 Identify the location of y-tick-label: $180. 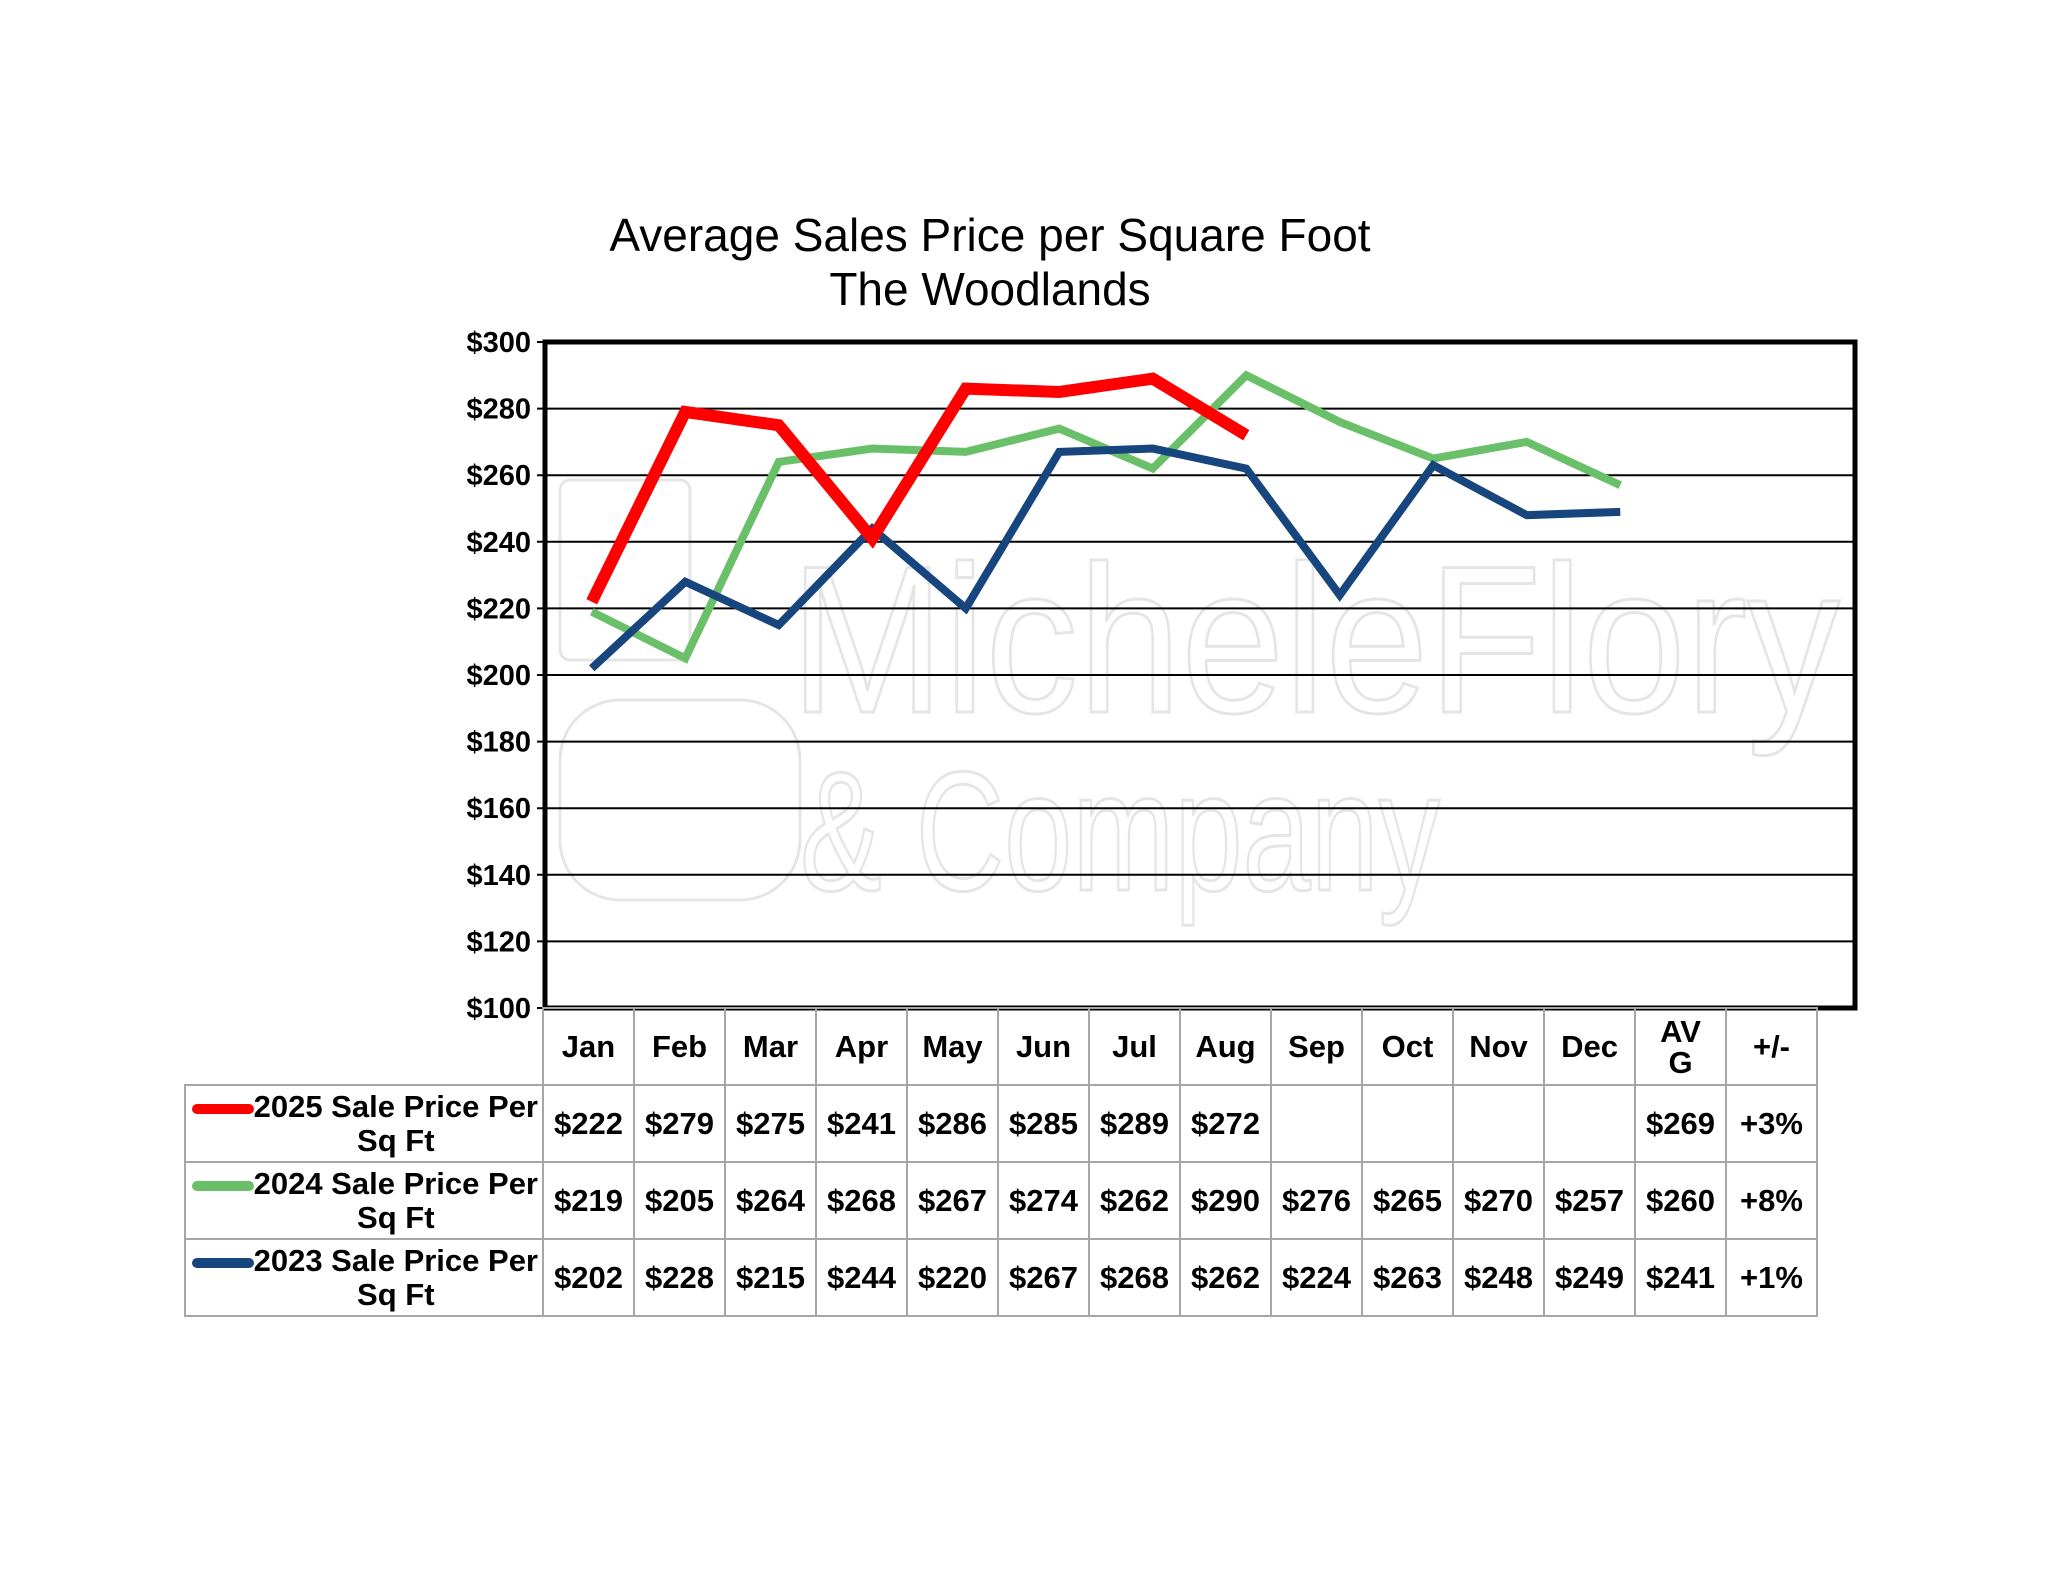
(498, 743).